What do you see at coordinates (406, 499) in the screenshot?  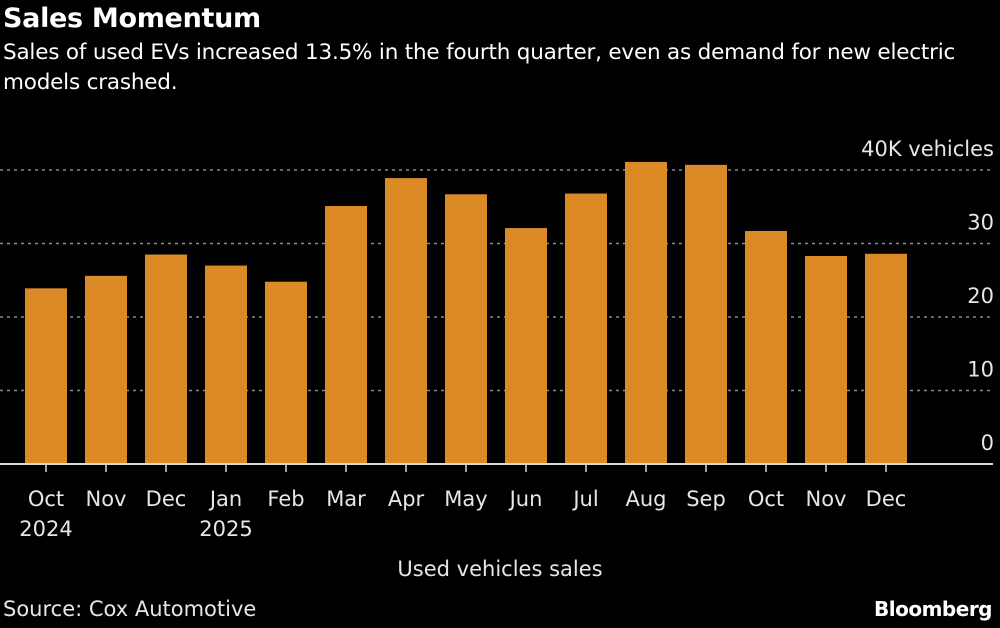 I see `x-tick-label: Apr` at bounding box center [406, 499].